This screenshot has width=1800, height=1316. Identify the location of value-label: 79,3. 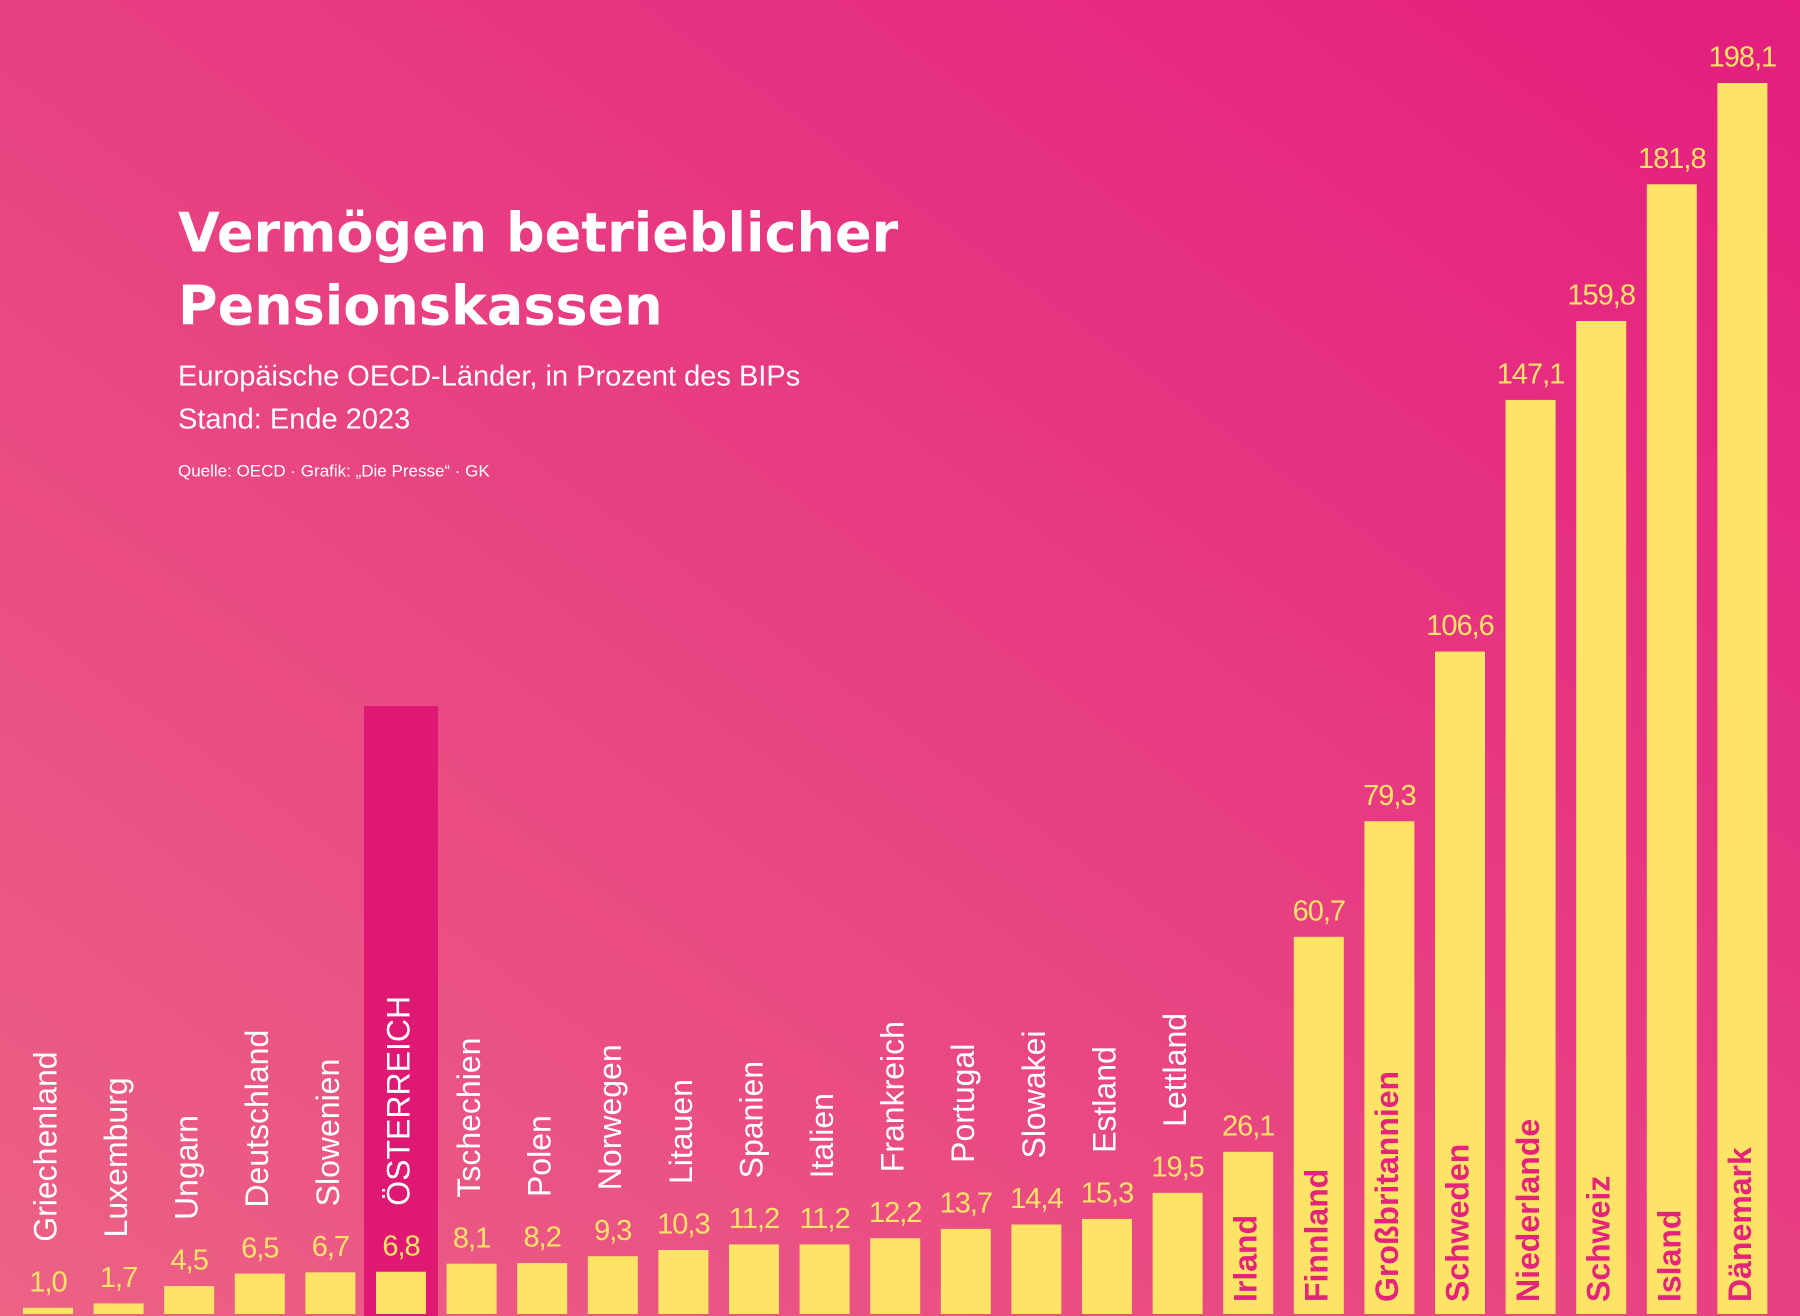
(1389, 796).